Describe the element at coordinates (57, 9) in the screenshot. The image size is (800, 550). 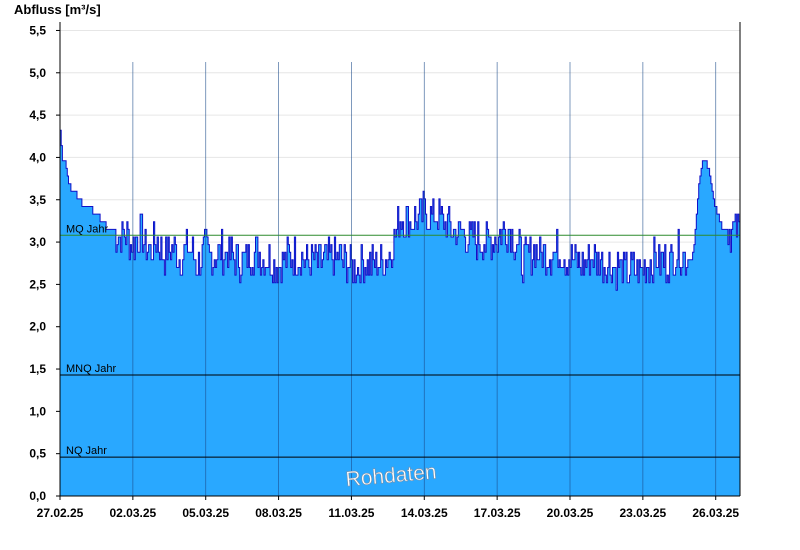
I see `y-axis-label: Abfluss [m³/s]` at that location.